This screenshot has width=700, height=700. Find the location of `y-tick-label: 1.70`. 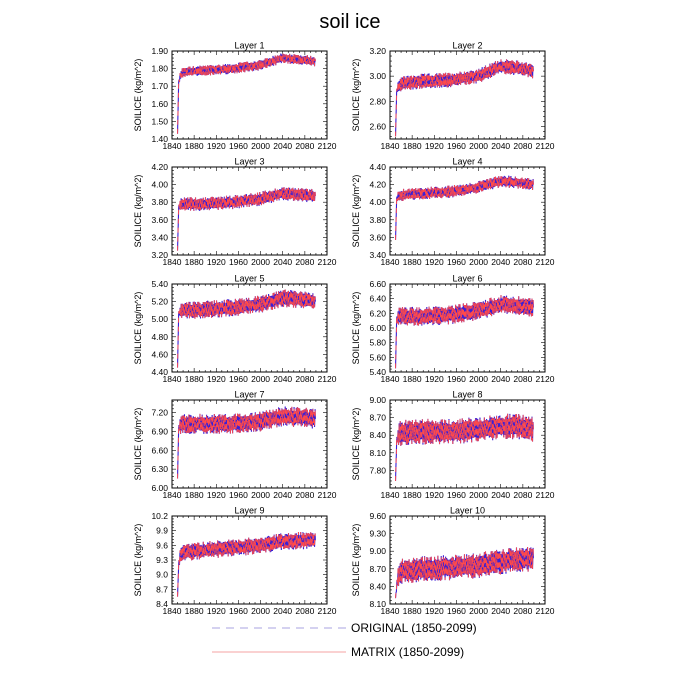

y-tick-label: 1.70 is located at coordinates (159, 86).